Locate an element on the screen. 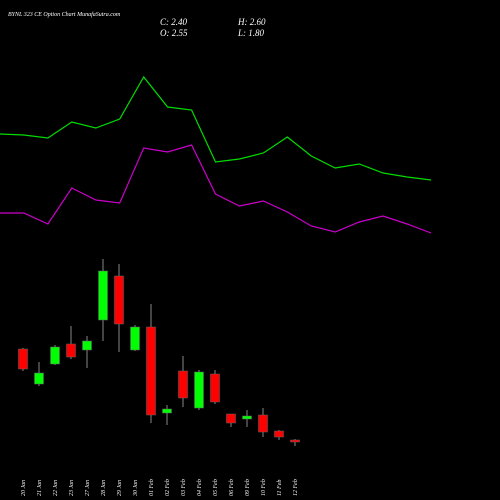 The width and height of the screenshot is (500, 500). x-tick-label: 11 Feb is located at coordinates (280, 488).